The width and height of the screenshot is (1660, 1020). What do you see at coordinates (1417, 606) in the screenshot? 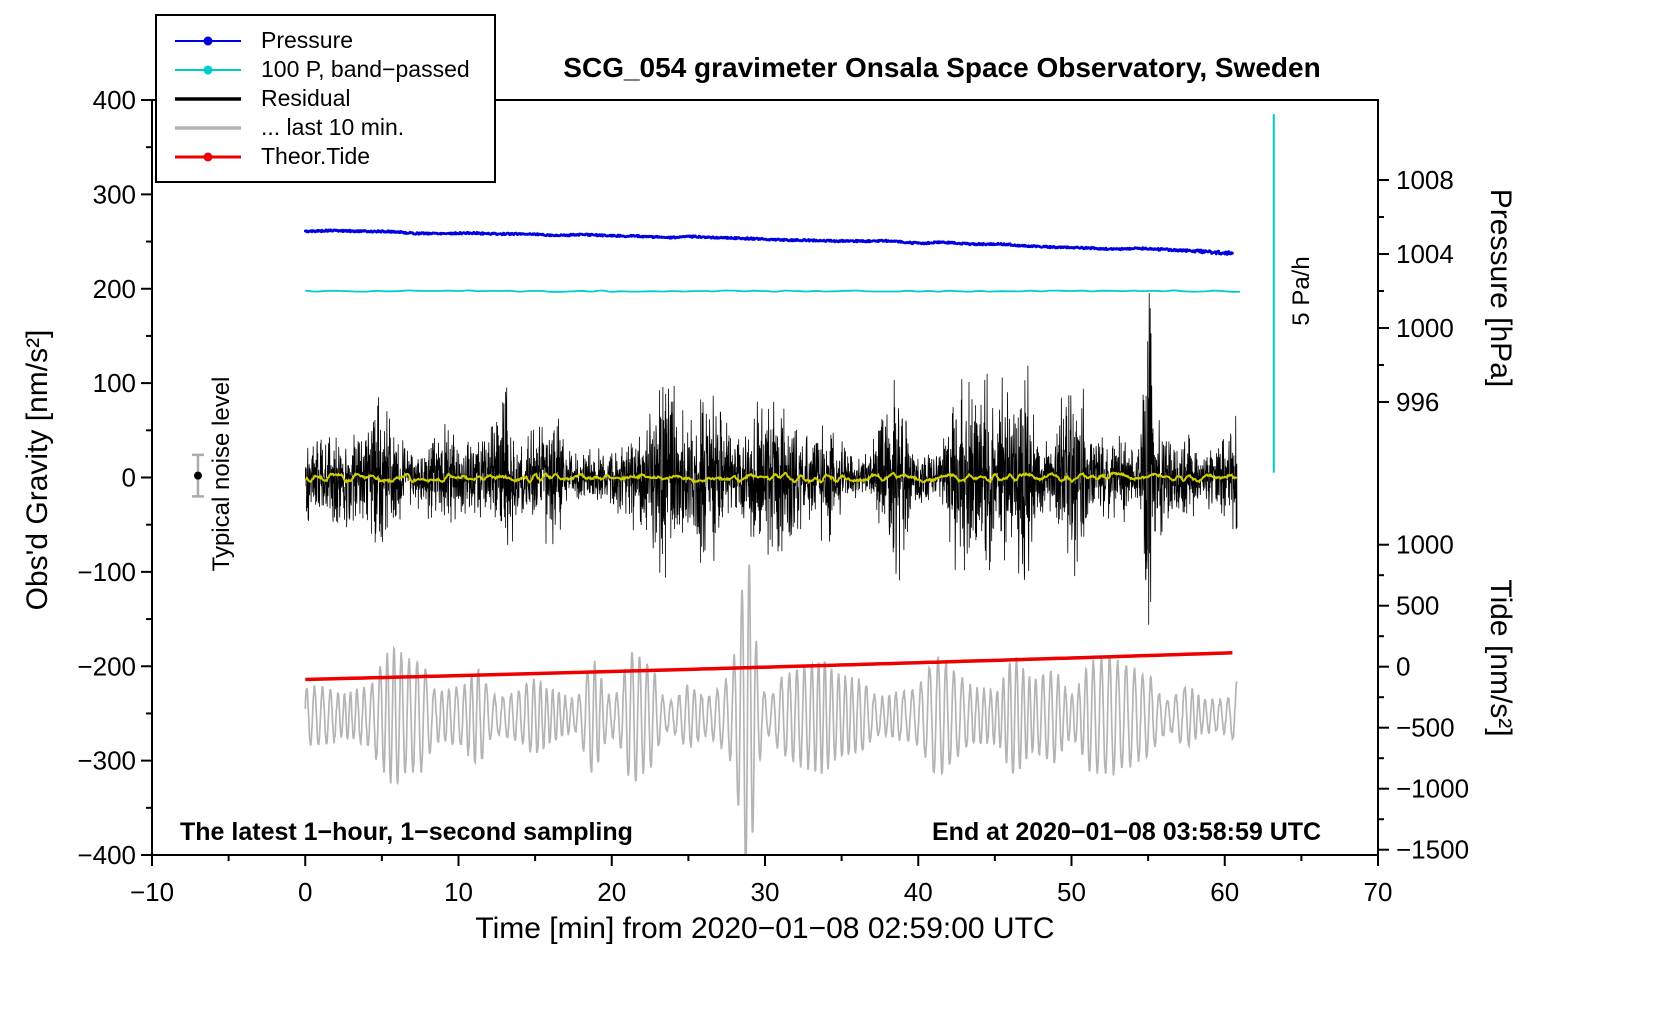
I see `tide-tick-label: 500` at bounding box center [1417, 606].